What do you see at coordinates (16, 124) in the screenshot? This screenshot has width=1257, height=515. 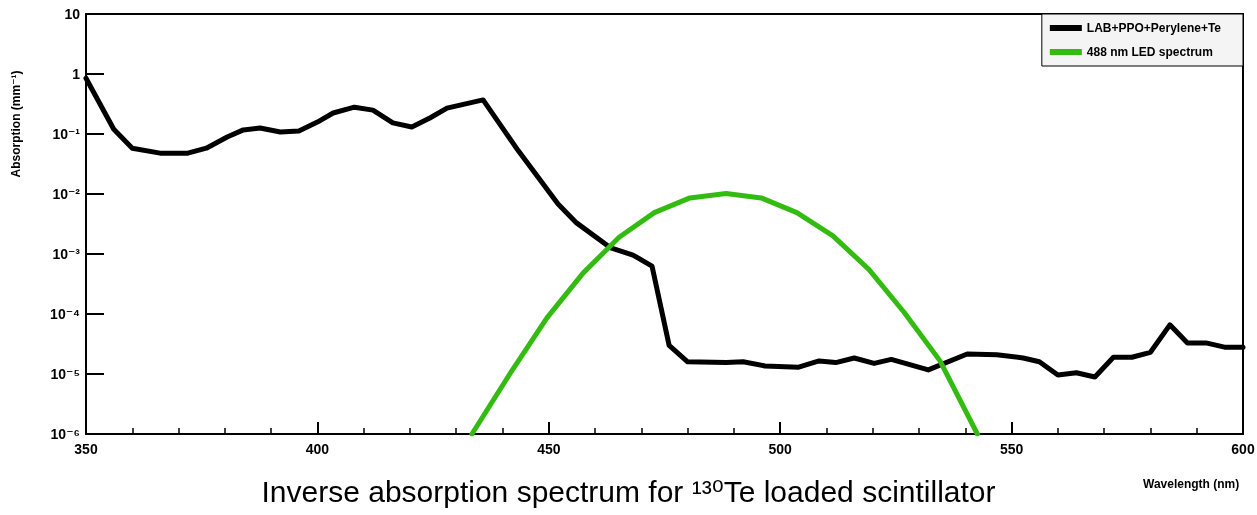 I see `y-axis-title: Absorption (mm⁻¹)` at bounding box center [16, 124].